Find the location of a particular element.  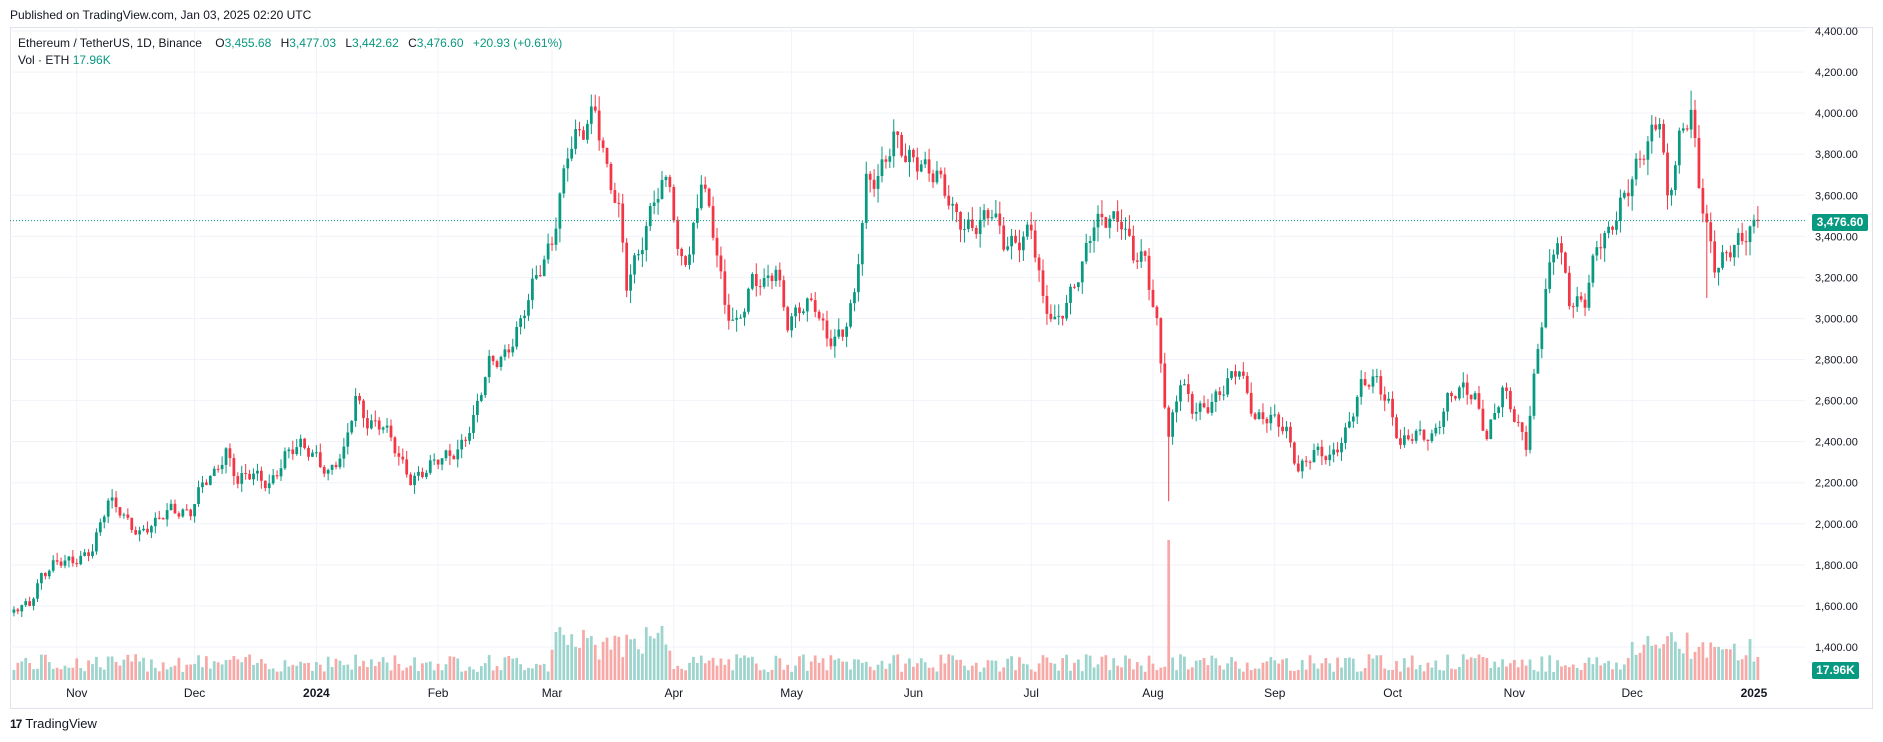

y-tick-label: 2,200.00 is located at coordinates (1836, 484).